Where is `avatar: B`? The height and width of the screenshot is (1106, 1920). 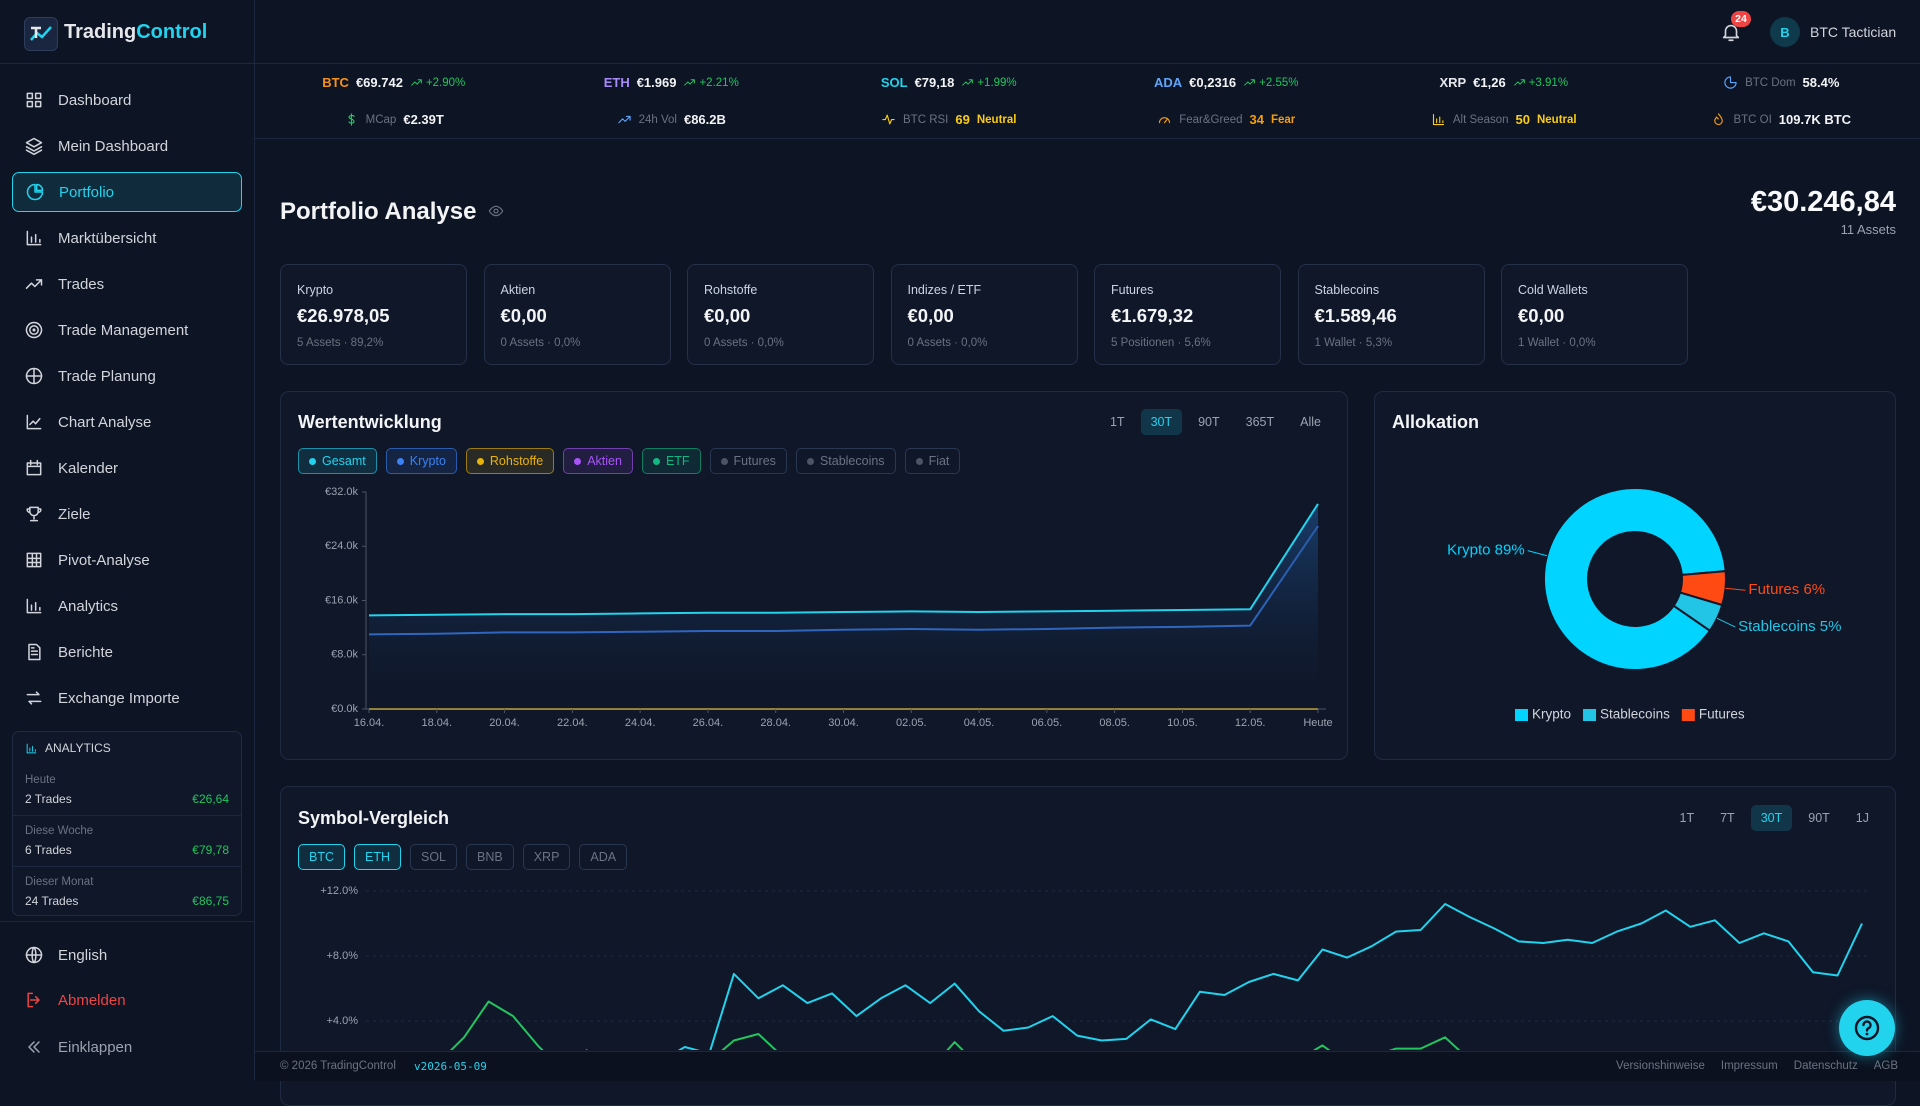
avatar: B is located at coordinates (1785, 32).